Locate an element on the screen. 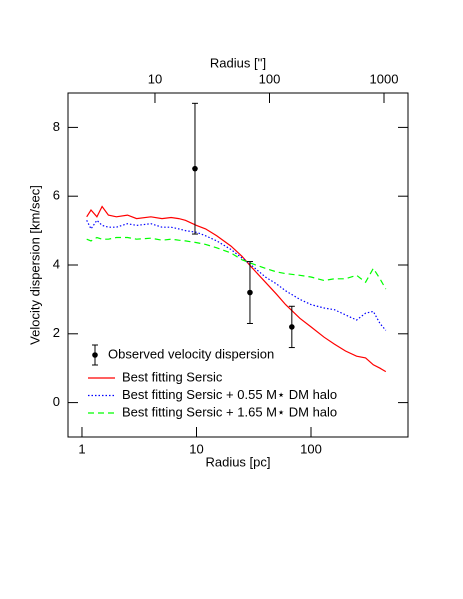 Image resolution: width=463 pixels, height=599 pixels. legend-label: Best fitting Sersic + 0.55 M⋆ DM halo is located at coordinates (229, 394).